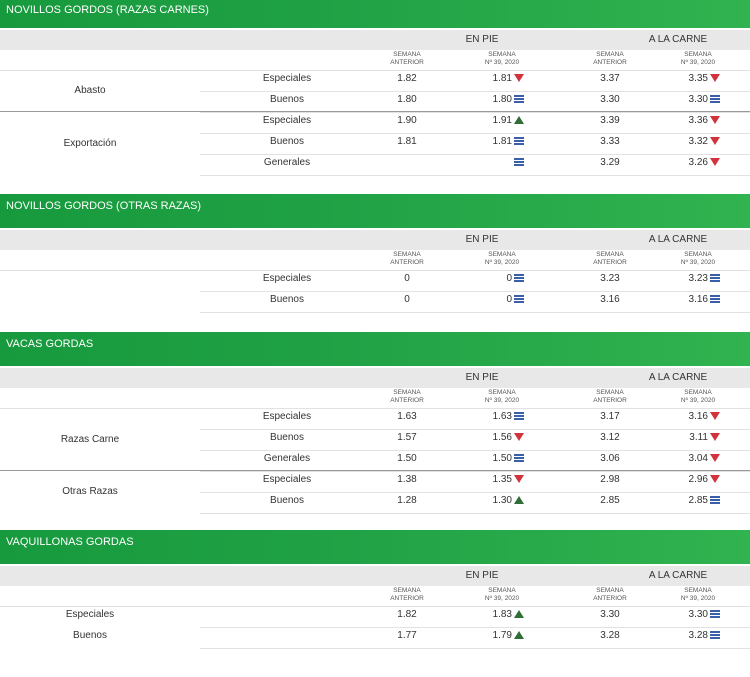 This screenshot has height=677, width=750. Describe the element at coordinates (610, 635) in the screenshot. I see `a-la-carne-semana-anterior: 3.28` at that location.